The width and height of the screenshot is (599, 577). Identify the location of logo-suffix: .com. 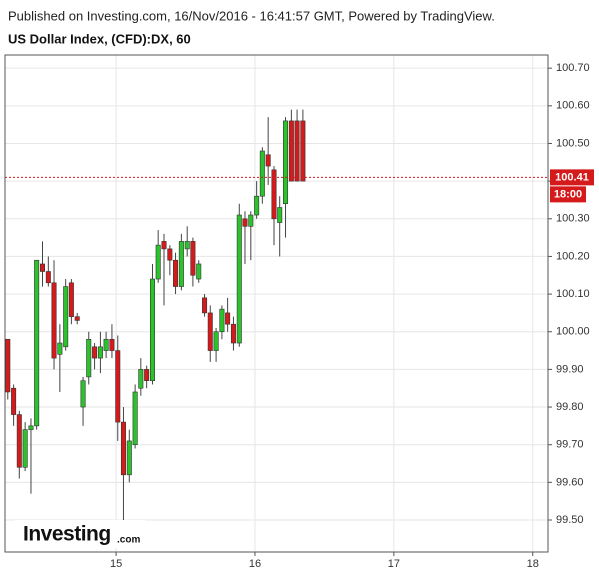
(128, 540).